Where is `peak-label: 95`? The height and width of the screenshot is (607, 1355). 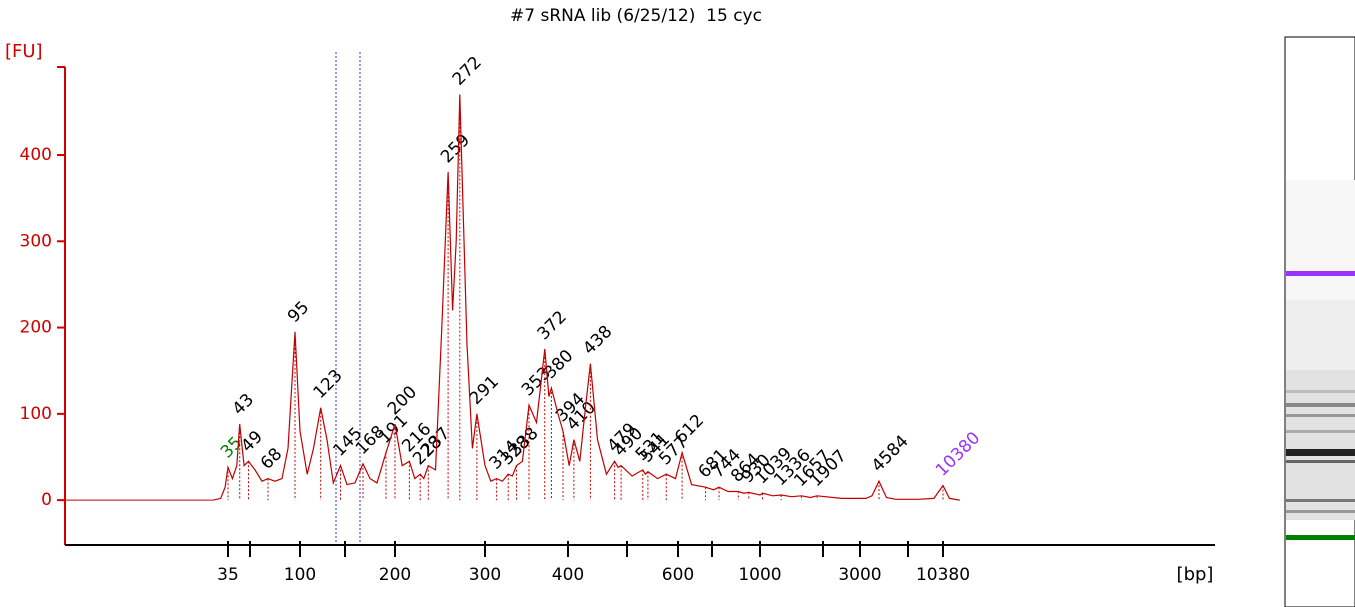 peak-label: 95 is located at coordinates (298, 312).